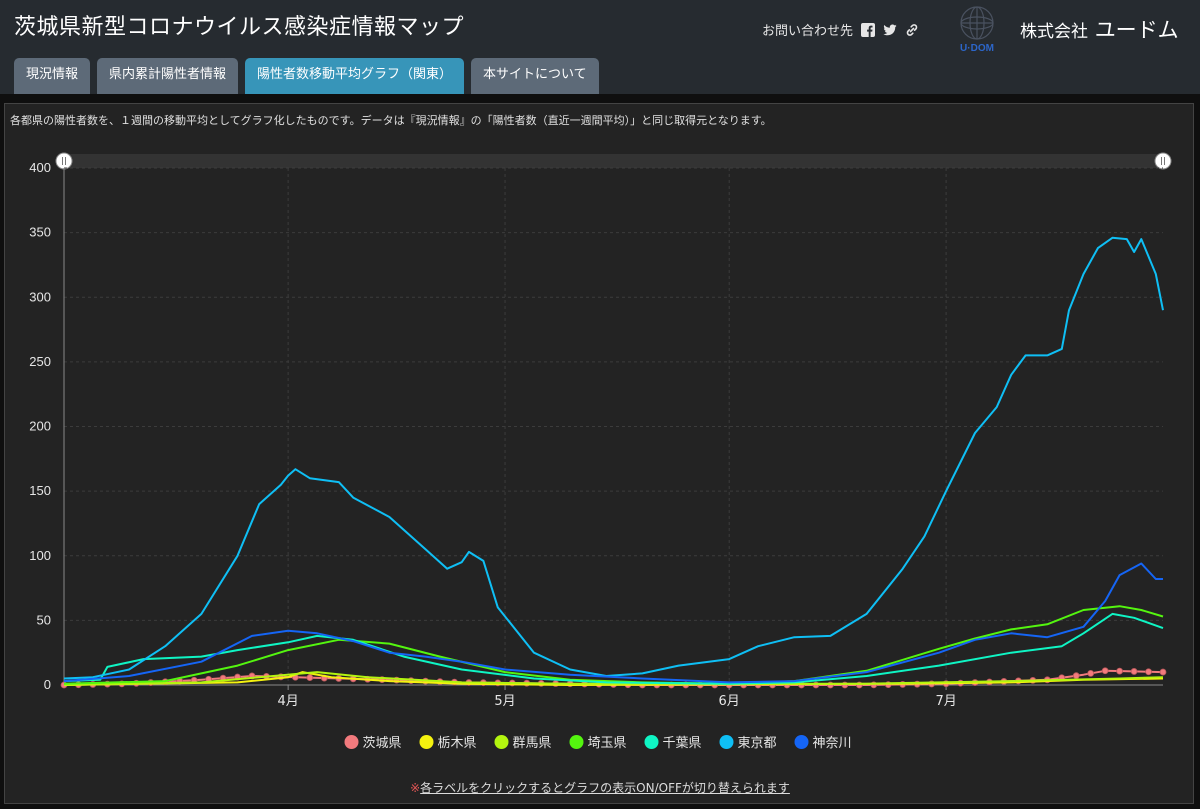 Image resolution: width=1200 pixels, height=809 pixels. Describe the element at coordinates (613, 161) in the screenshot. I see `range-slider-track` at that location.